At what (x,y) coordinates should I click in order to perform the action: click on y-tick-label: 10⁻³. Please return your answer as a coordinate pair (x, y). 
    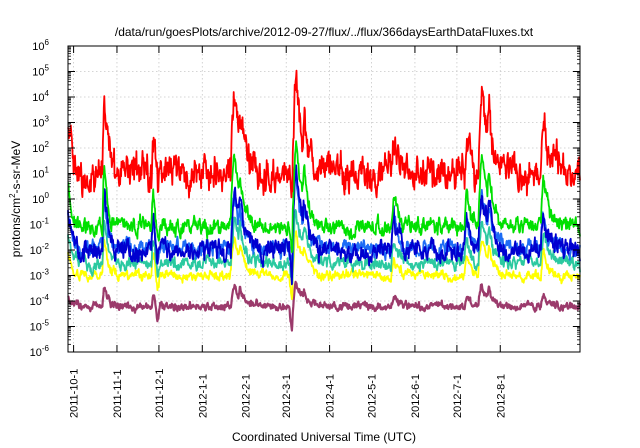
    Looking at the image, I should click on (40, 275).